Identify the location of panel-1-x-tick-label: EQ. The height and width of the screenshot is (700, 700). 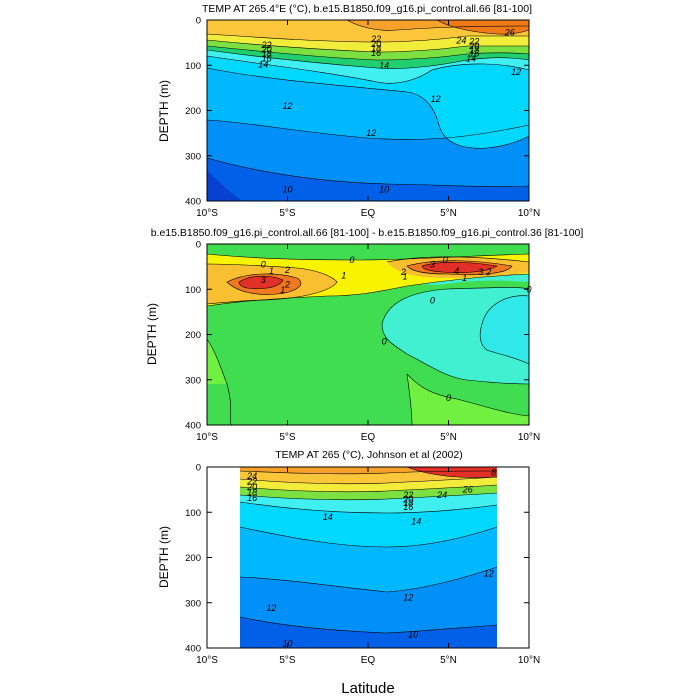
(368, 213).